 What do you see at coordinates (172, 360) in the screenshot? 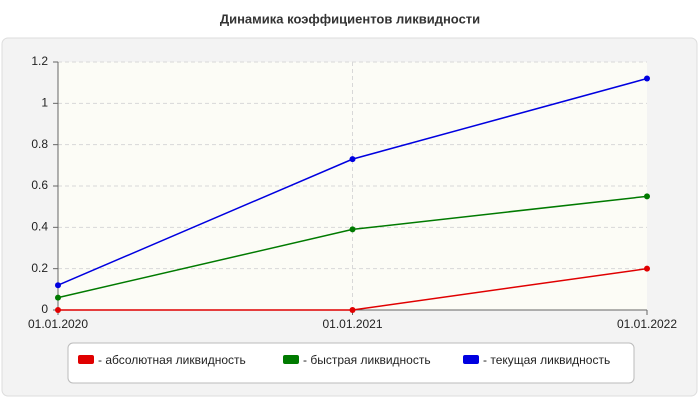
I see `legend-label: - абсолютная ликвидность` at bounding box center [172, 360].